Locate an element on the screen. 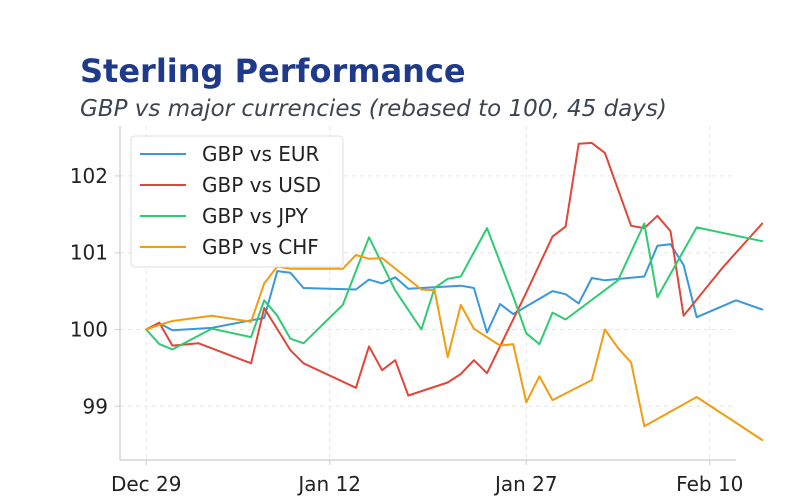 This screenshot has height=500, width=800. x-axis: Dec 29 Jan 12 Jan 27 Feb 10 is located at coordinates (427, 477).